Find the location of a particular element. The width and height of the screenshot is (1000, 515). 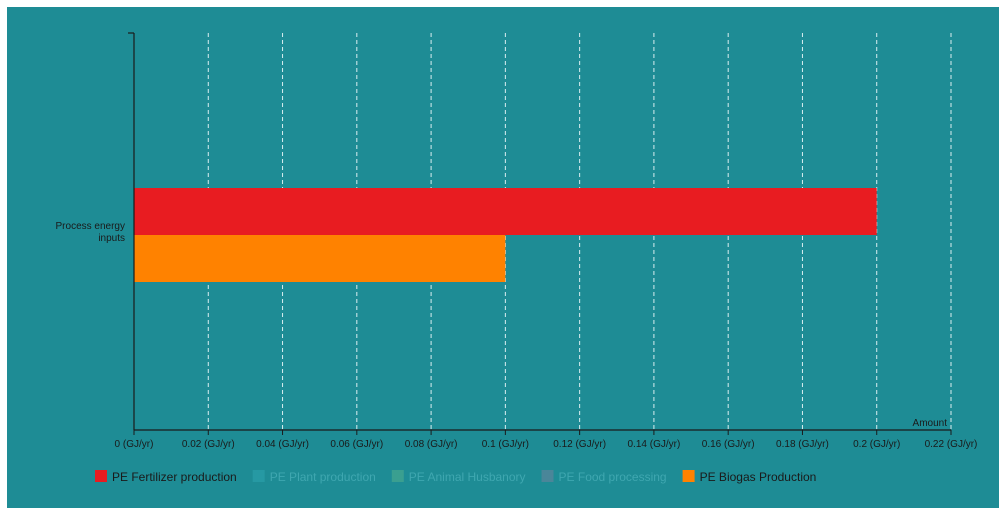

legend-item-pe-plant-production: PE Plant production is located at coordinates (314, 477).